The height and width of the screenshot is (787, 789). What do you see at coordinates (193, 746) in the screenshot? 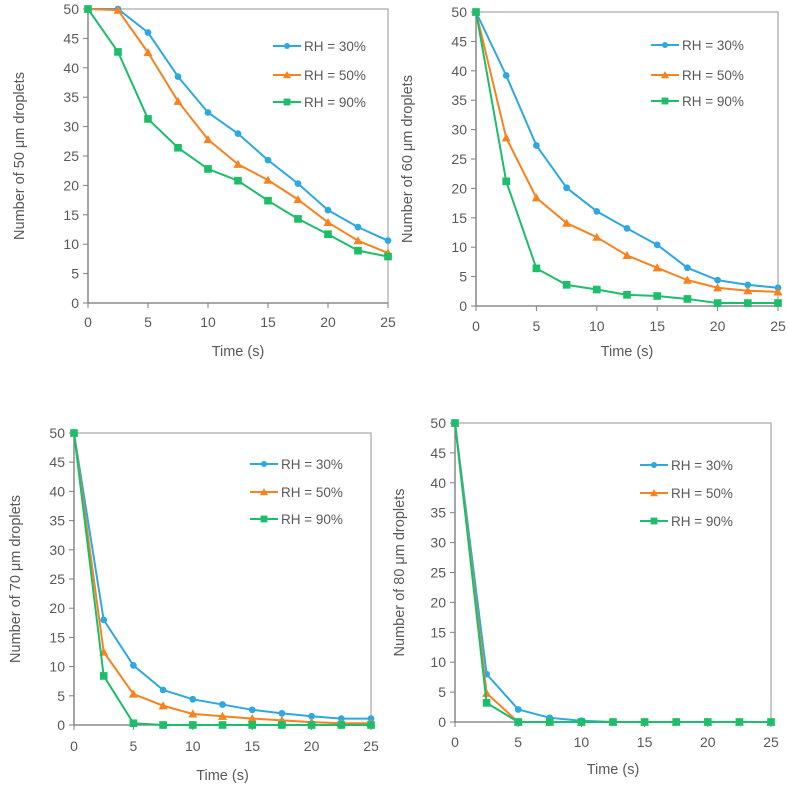
I see `x-tick-label: 10` at bounding box center [193, 746].